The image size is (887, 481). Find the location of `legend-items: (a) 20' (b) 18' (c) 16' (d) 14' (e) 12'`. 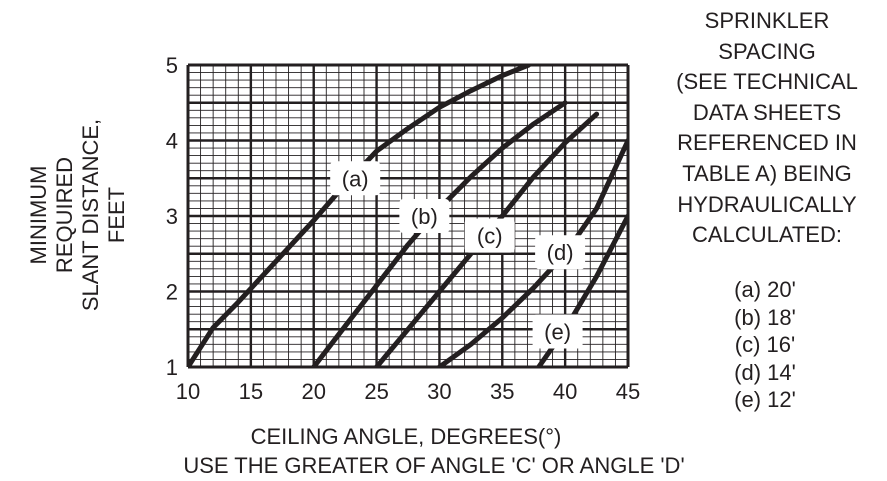

legend-items: (a) 20' (b) 18' (c) 16' (d) 14' (e) 12' is located at coordinates (765, 345).